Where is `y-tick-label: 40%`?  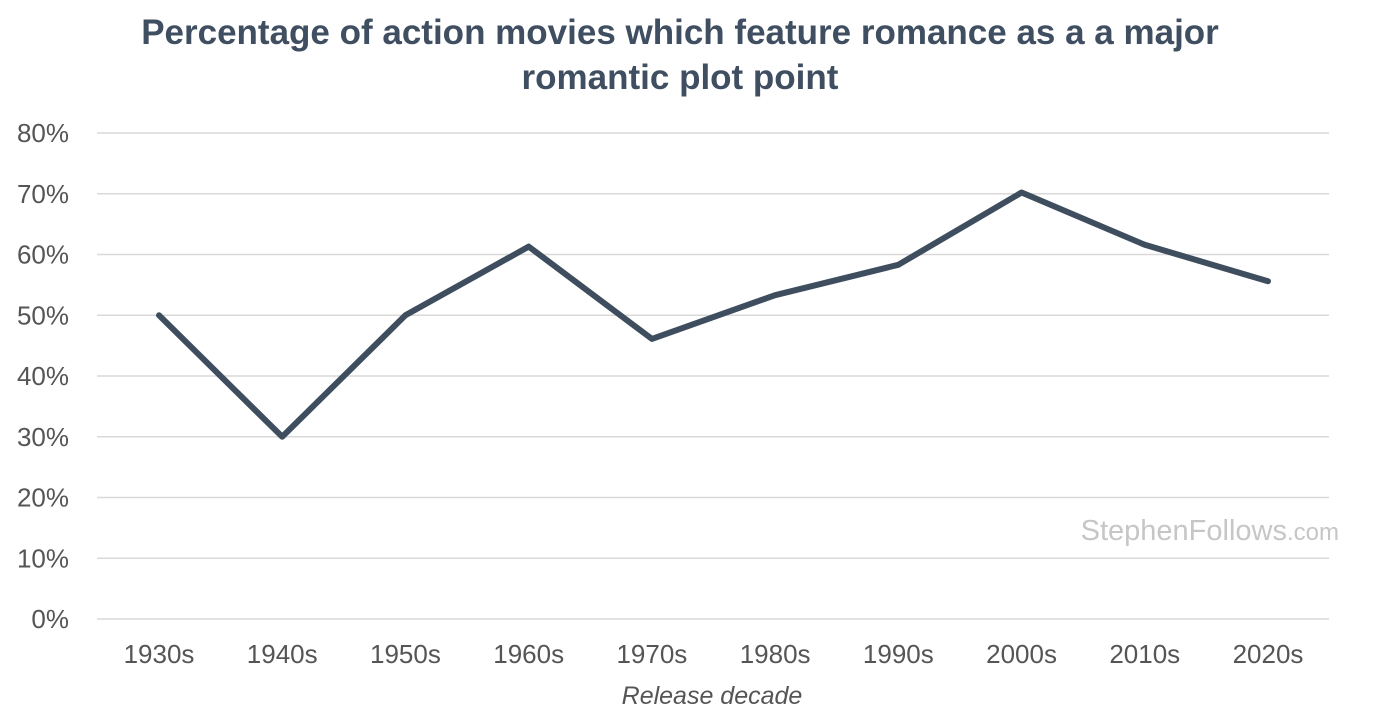 y-tick-label: 40% is located at coordinates (43, 376).